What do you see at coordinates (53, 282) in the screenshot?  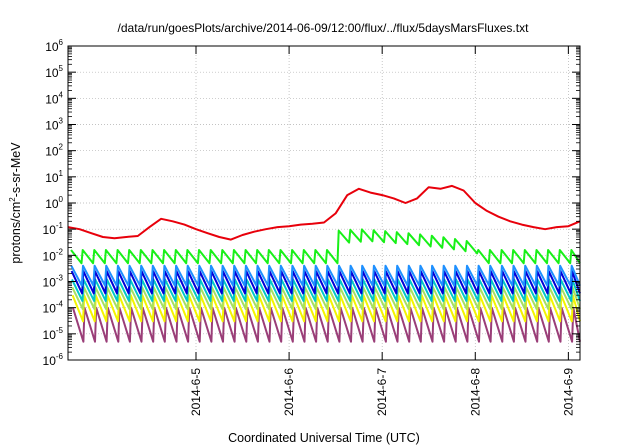 I see `y-tick-label: 10⁻³` at bounding box center [53, 282].